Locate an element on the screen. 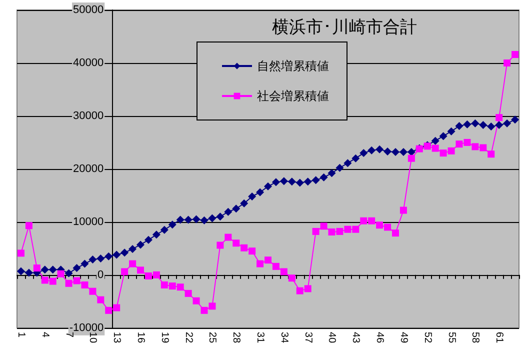 This screenshot has width=527, height=346. x-tick-label: 16 is located at coordinates (140, 338).